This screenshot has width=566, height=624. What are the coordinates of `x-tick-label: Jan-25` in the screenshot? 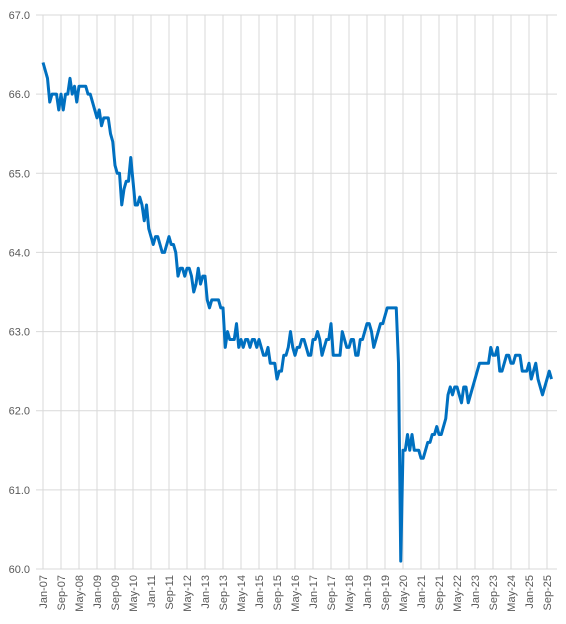 It's located at (530, 592).